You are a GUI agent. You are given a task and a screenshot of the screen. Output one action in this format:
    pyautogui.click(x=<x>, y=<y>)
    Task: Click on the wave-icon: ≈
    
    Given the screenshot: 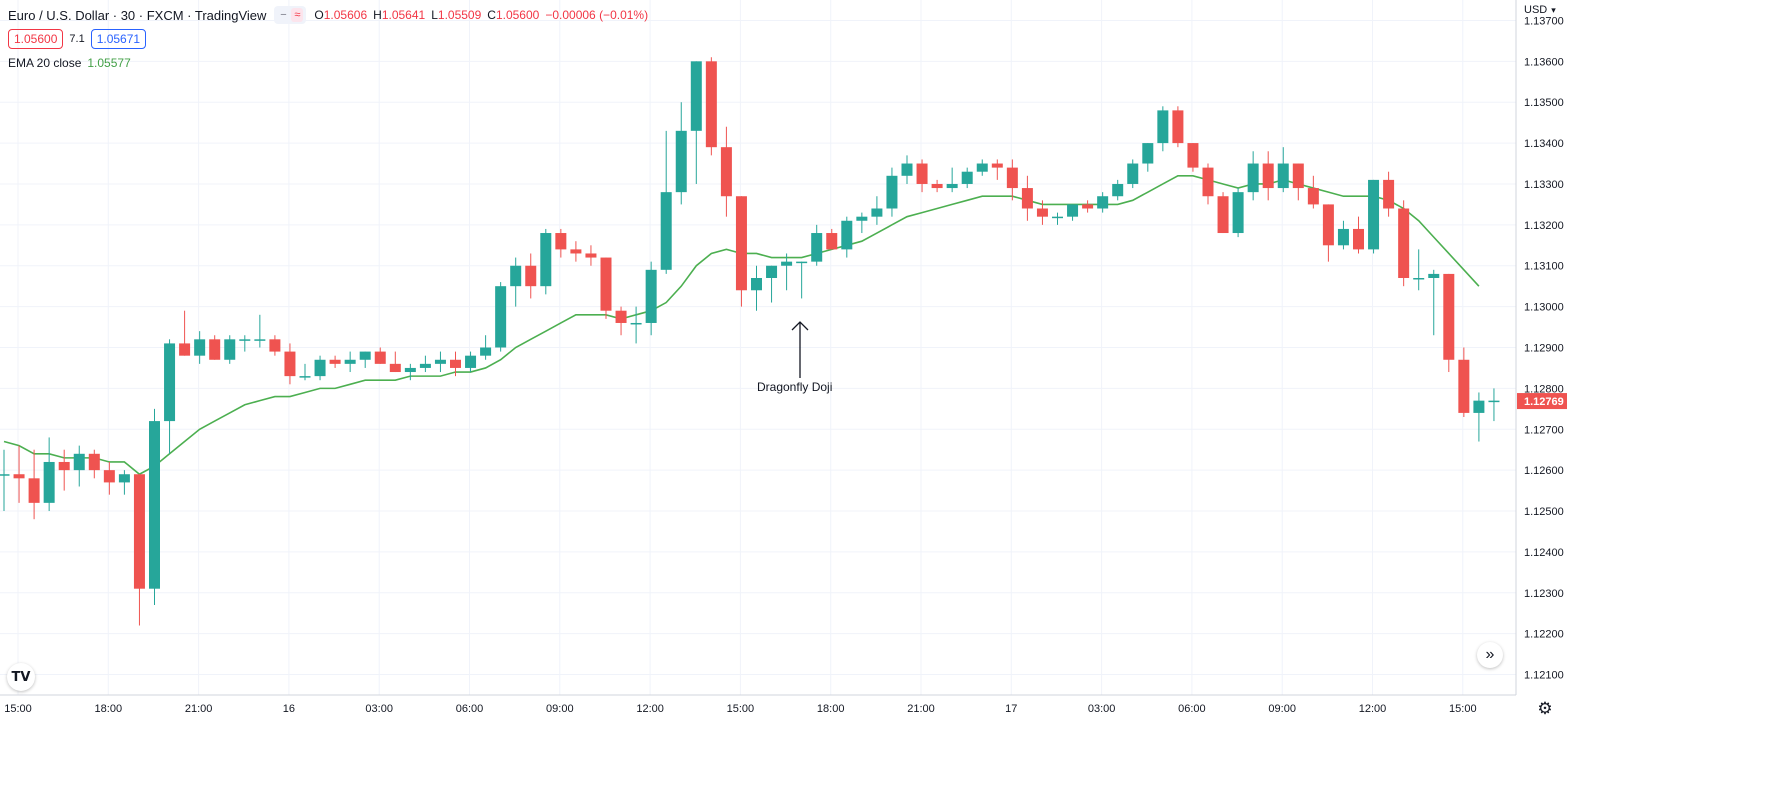 What is the action you would take?
    pyautogui.click(x=297, y=15)
    